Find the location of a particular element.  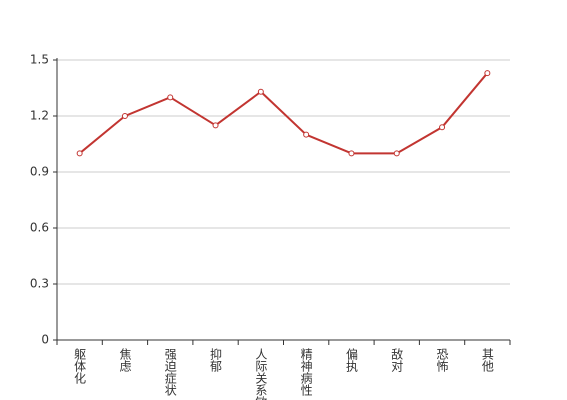

y-tick-label: 0 is located at coordinates (45, 340).